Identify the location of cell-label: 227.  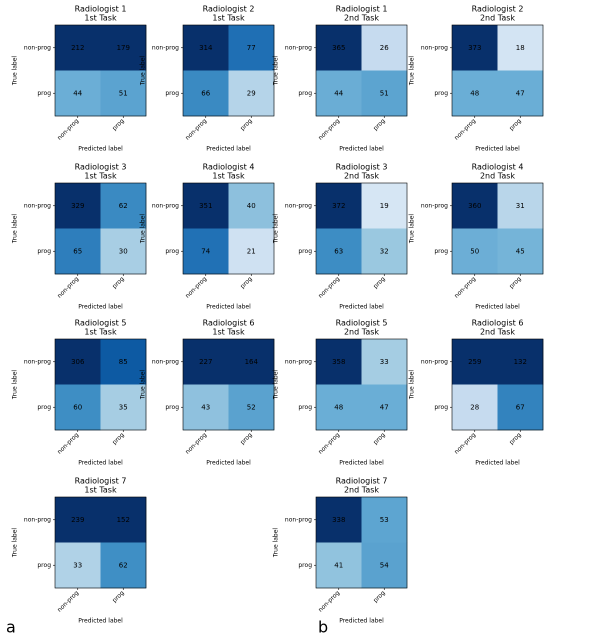
(205, 362).